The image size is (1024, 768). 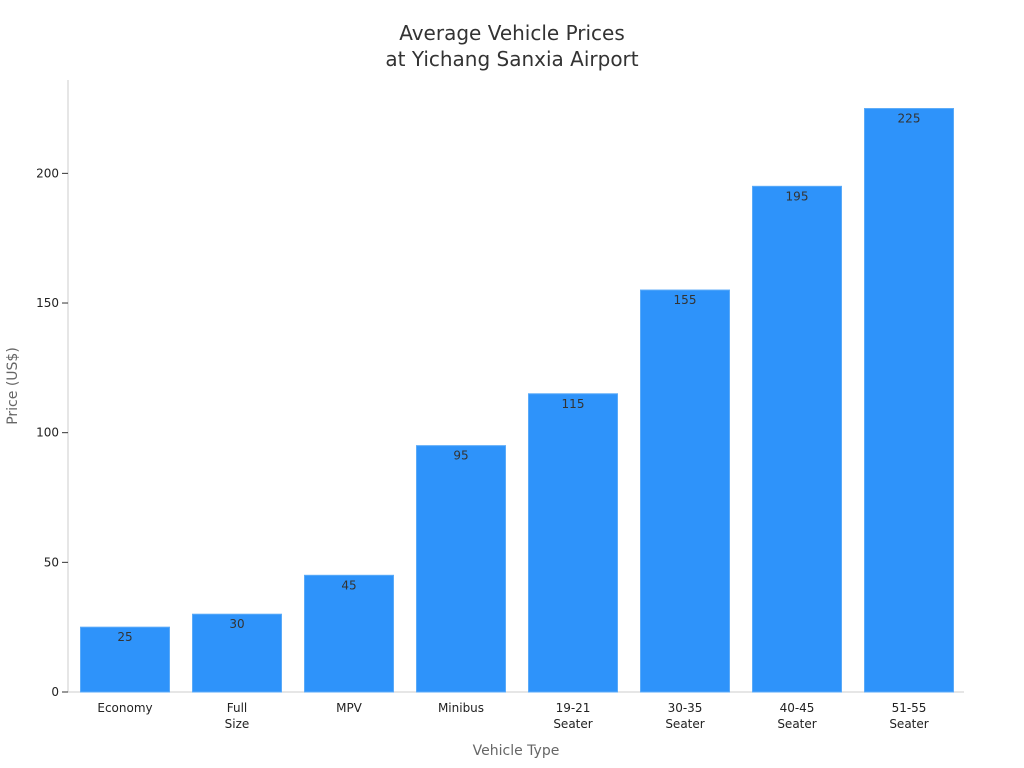 I want to click on y-tick-label: 100, so click(x=47, y=433).